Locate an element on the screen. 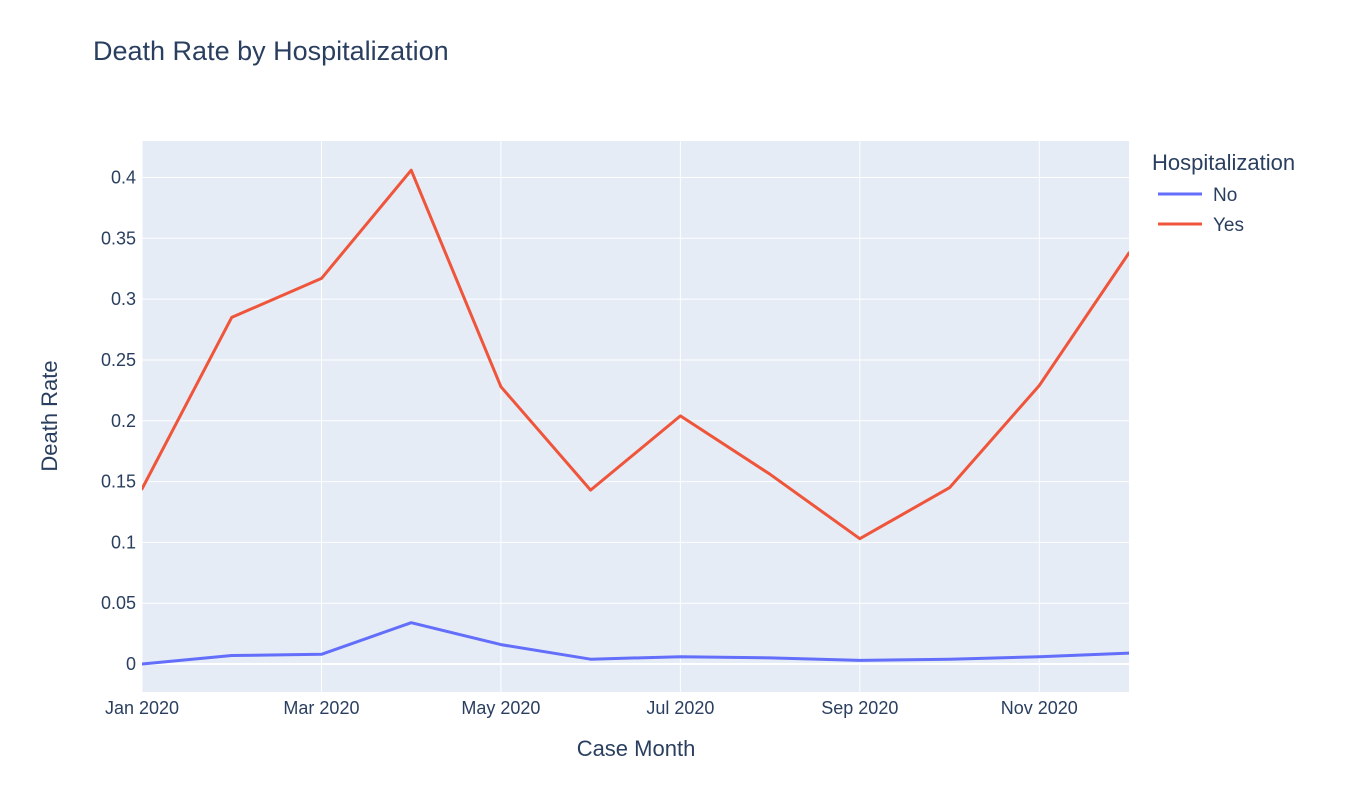 This screenshot has width=1360, height=792. y-tick-label: 0.25 is located at coordinates (118, 360).